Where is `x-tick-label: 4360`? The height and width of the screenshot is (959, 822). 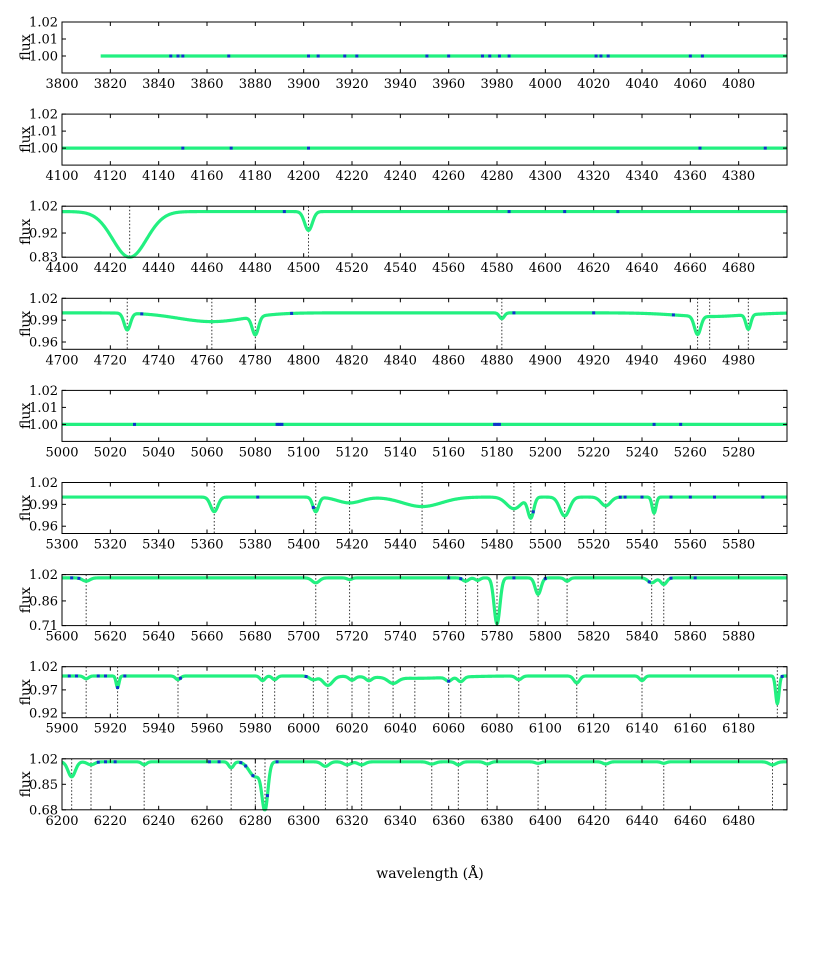 x-tick-label: 4360 is located at coordinates (690, 176).